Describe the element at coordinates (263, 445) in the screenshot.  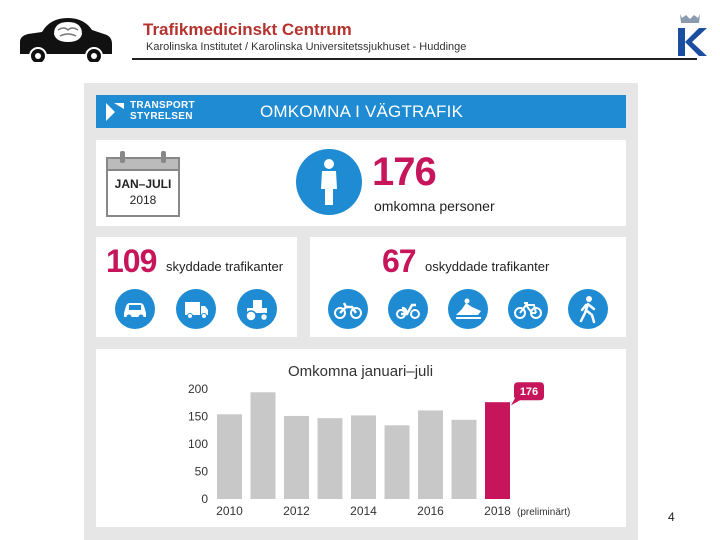
I see `bar-2011` at that location.